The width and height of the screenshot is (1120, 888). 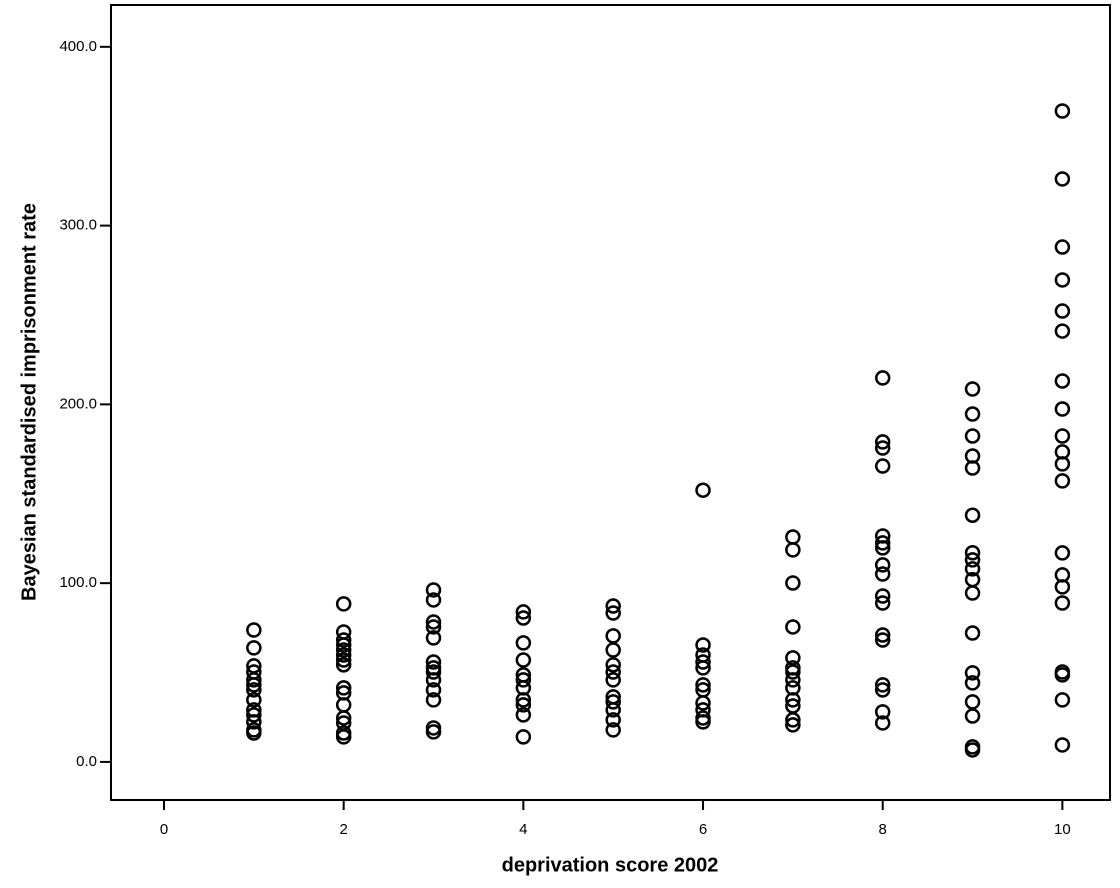 I want to click on x-tick-label: 2, so click(x=344, y=829).